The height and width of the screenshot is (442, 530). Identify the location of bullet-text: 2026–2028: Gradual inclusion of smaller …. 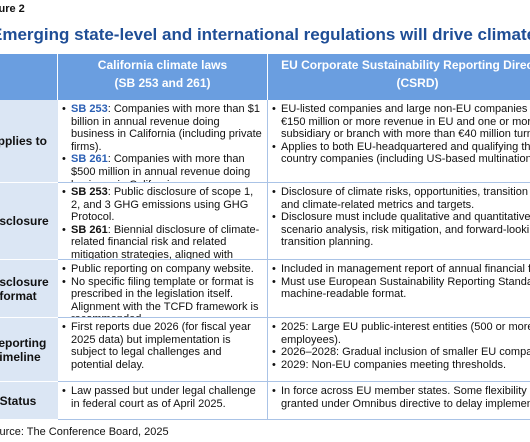
(405, 352).